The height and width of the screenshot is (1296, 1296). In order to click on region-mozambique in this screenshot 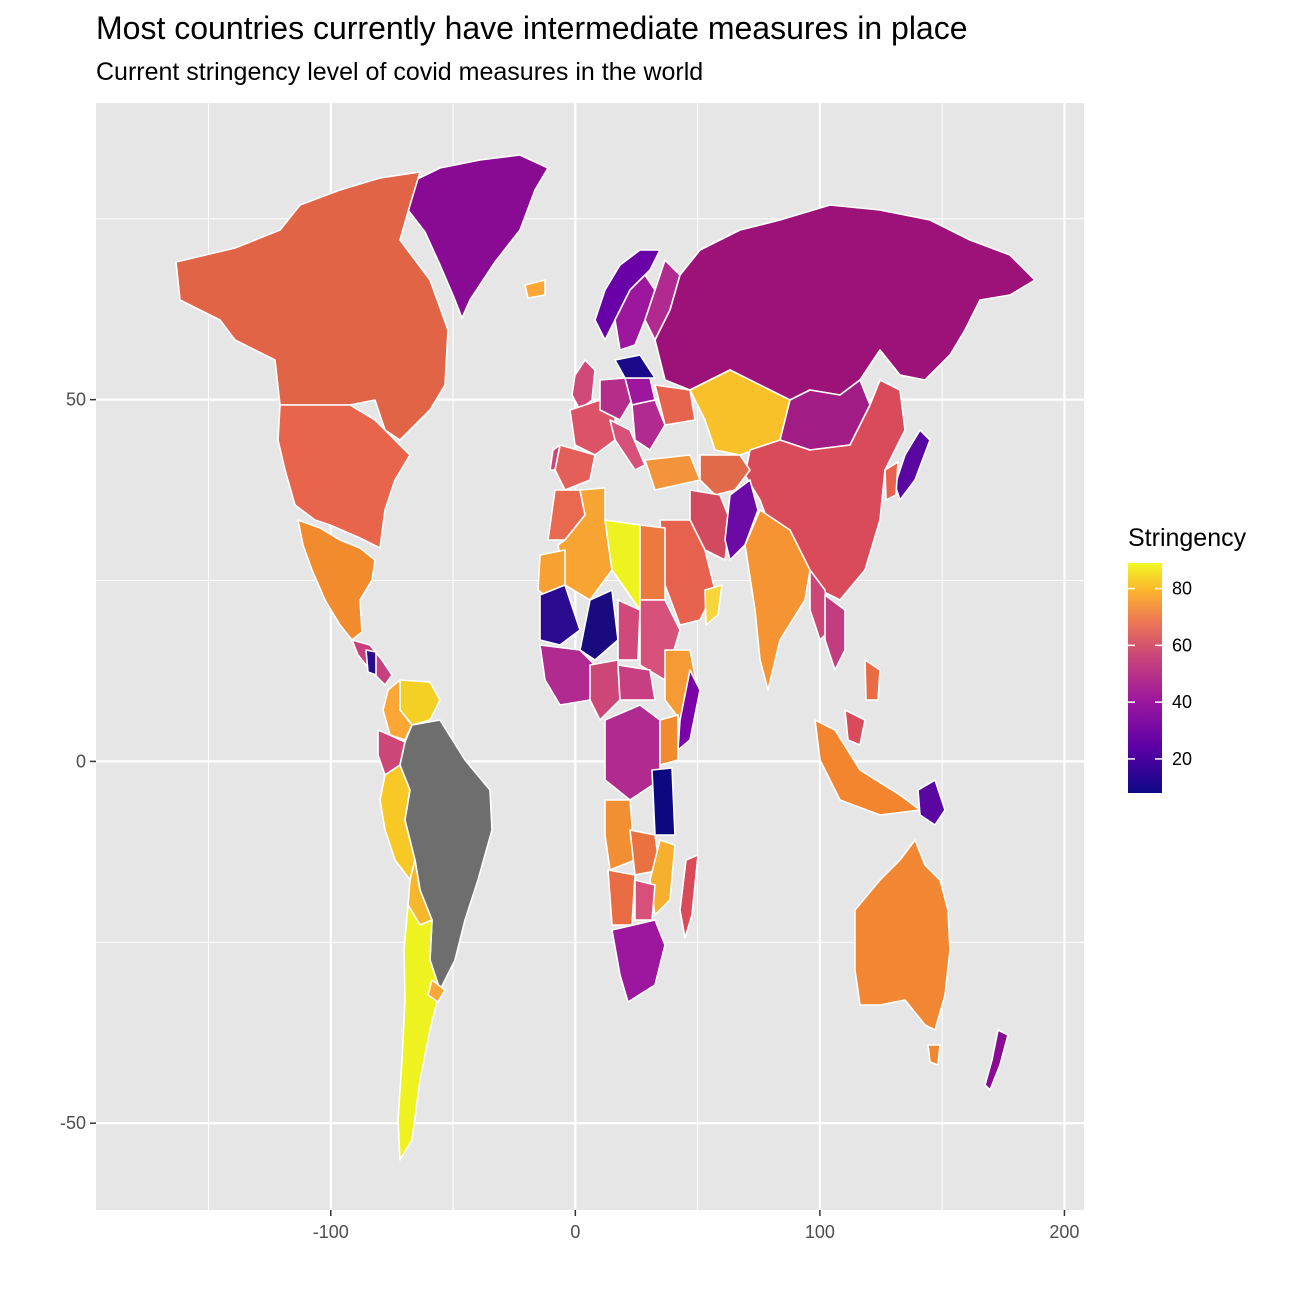, I will do `click(662, 877)`.